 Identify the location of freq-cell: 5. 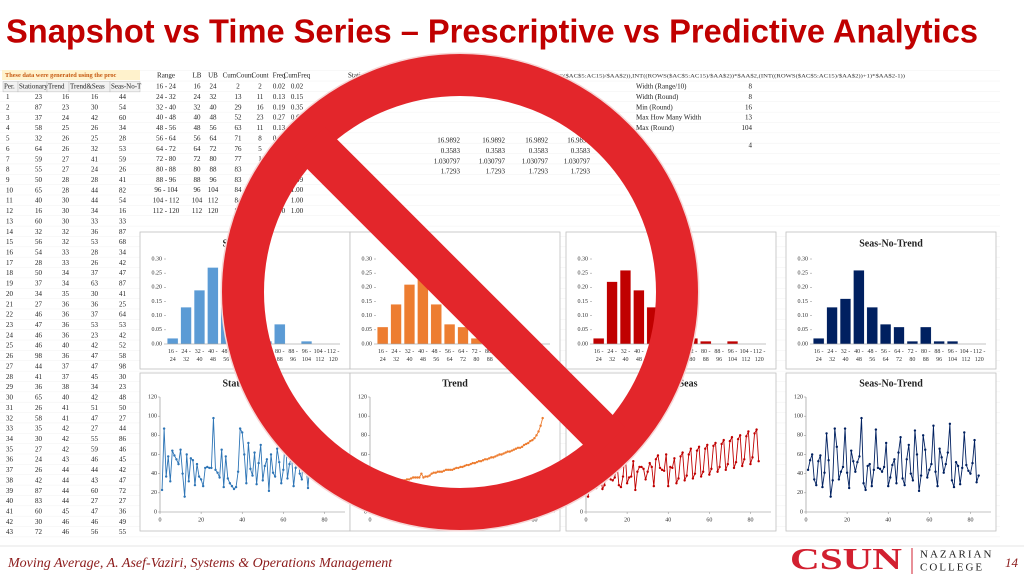
(260, 149).